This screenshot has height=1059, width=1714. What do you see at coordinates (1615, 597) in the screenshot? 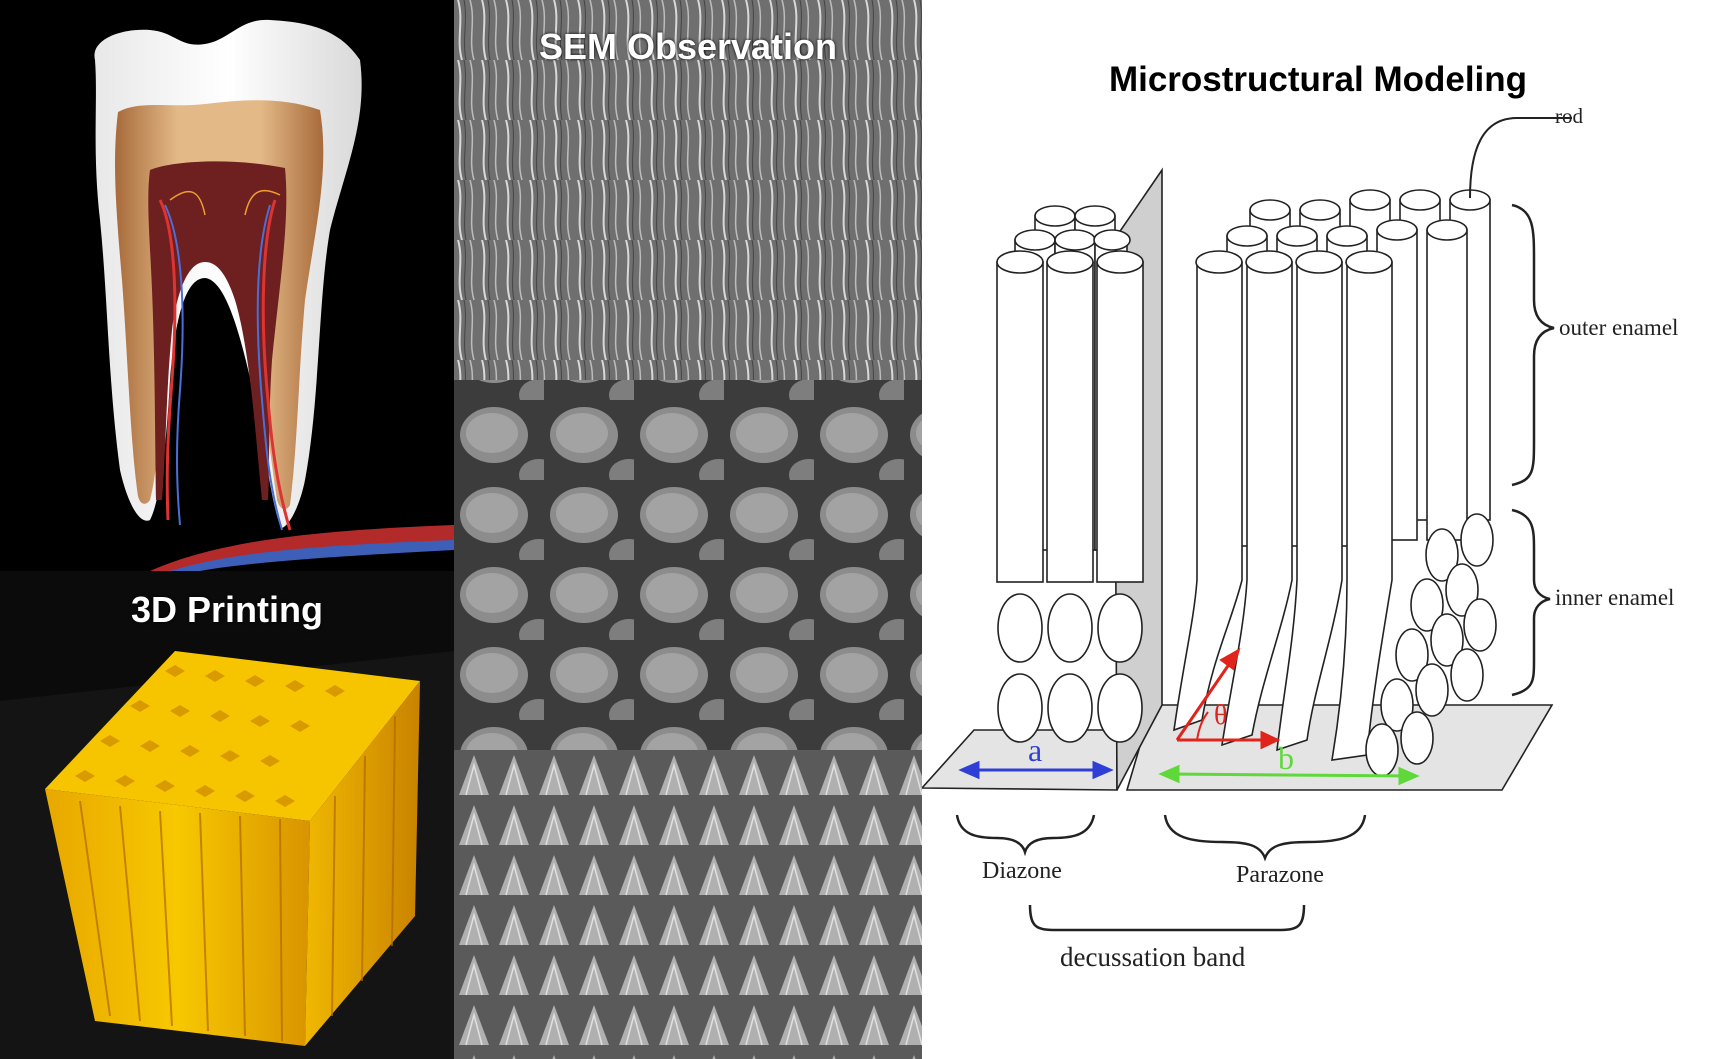
I see `inner-enamel-label: inner enamel` at bounding box center [1615, 597].